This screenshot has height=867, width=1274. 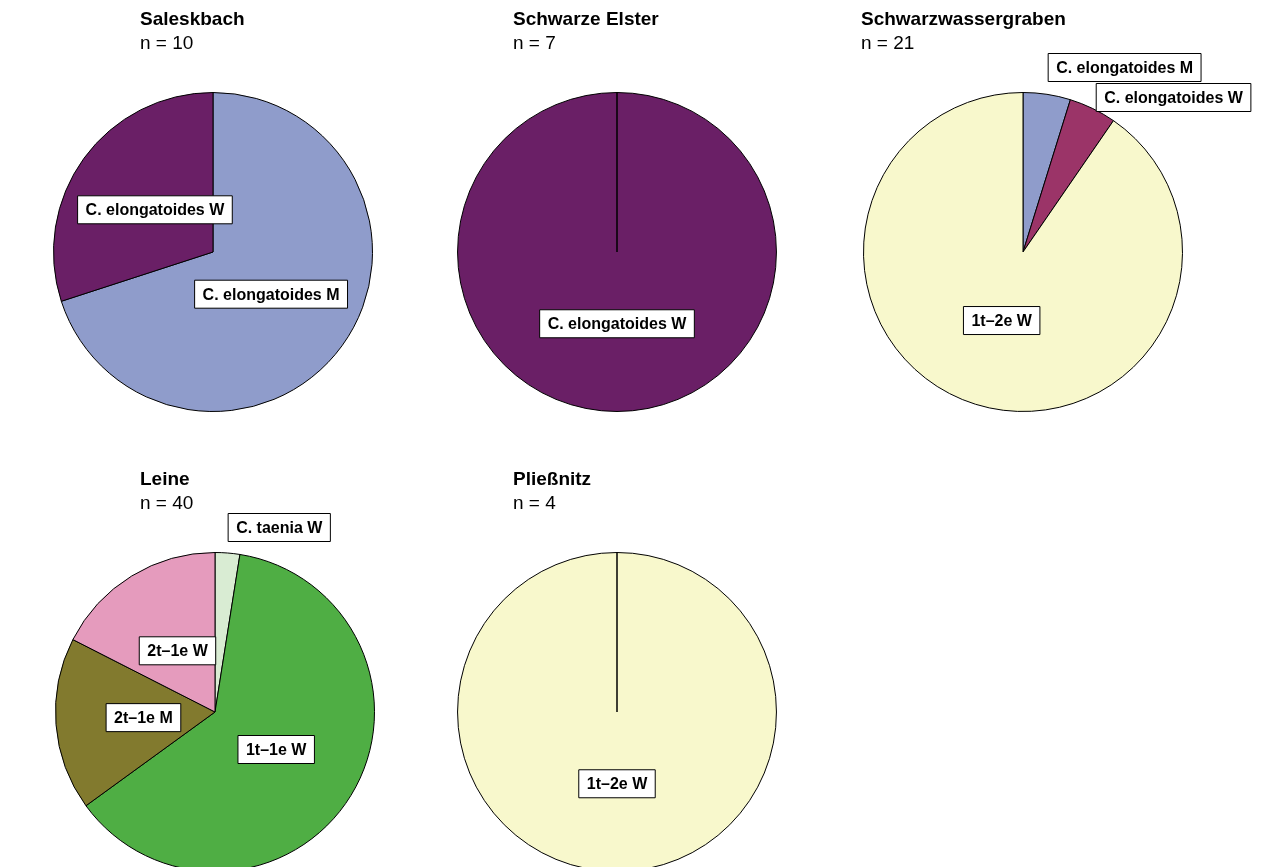 What do you see at coordinates (167, 503) in the screenshot?
I see `chart-subtitle: n = 40` at bounding box center [167, 503].